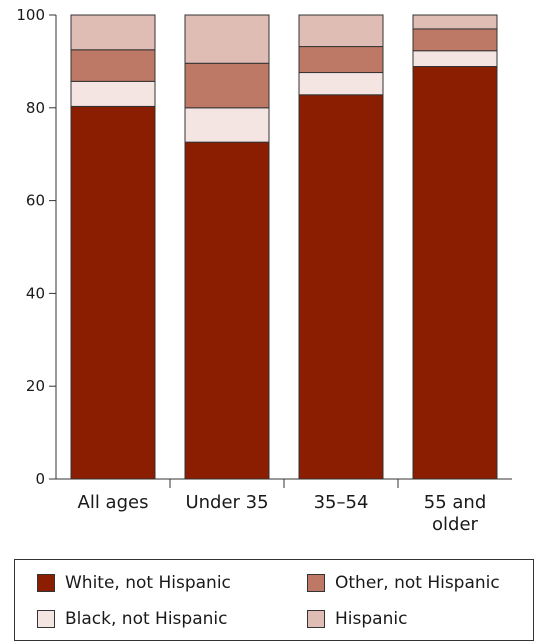 The width and height of the screenshot is (536, 643). I want to click on legend-item-other-not-hispanic: Other, not Hispanic, so click(403, 583).